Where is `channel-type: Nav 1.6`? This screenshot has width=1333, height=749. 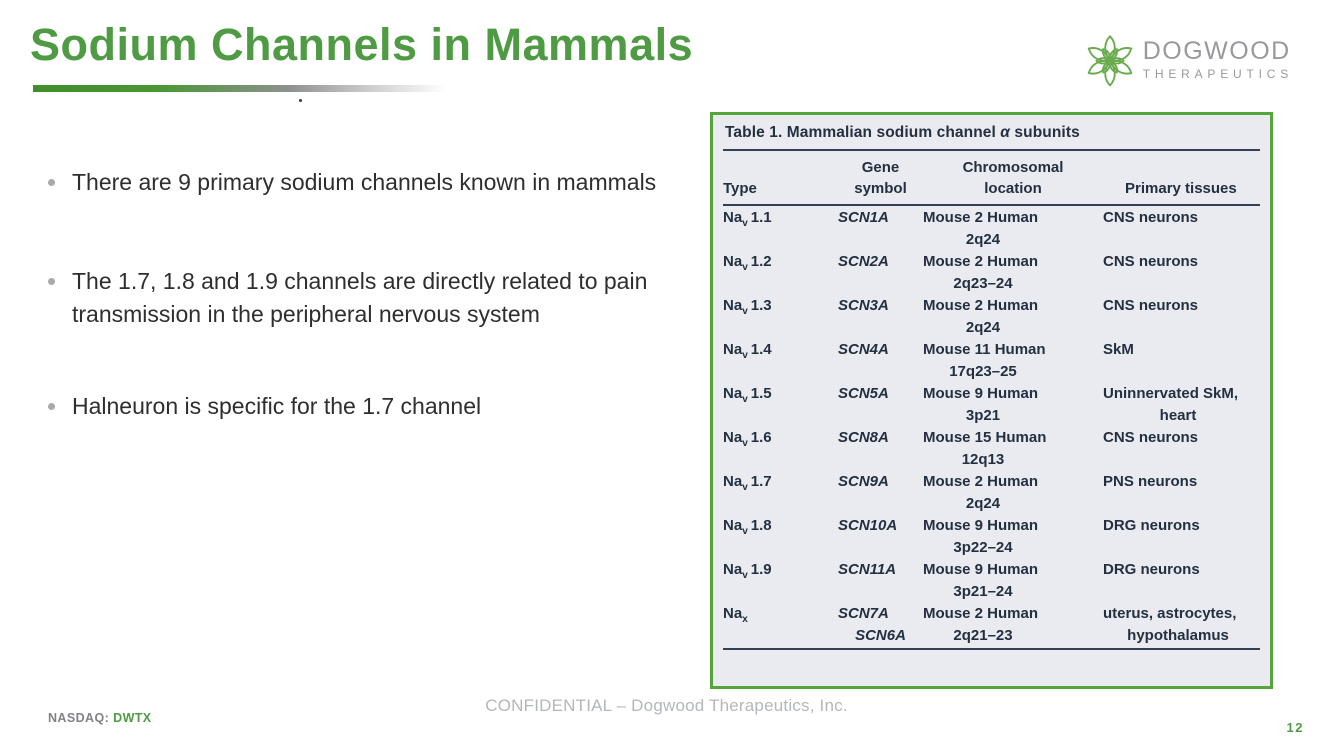
channel-type: Nav 1.6 is located at coordinates (747, 439).